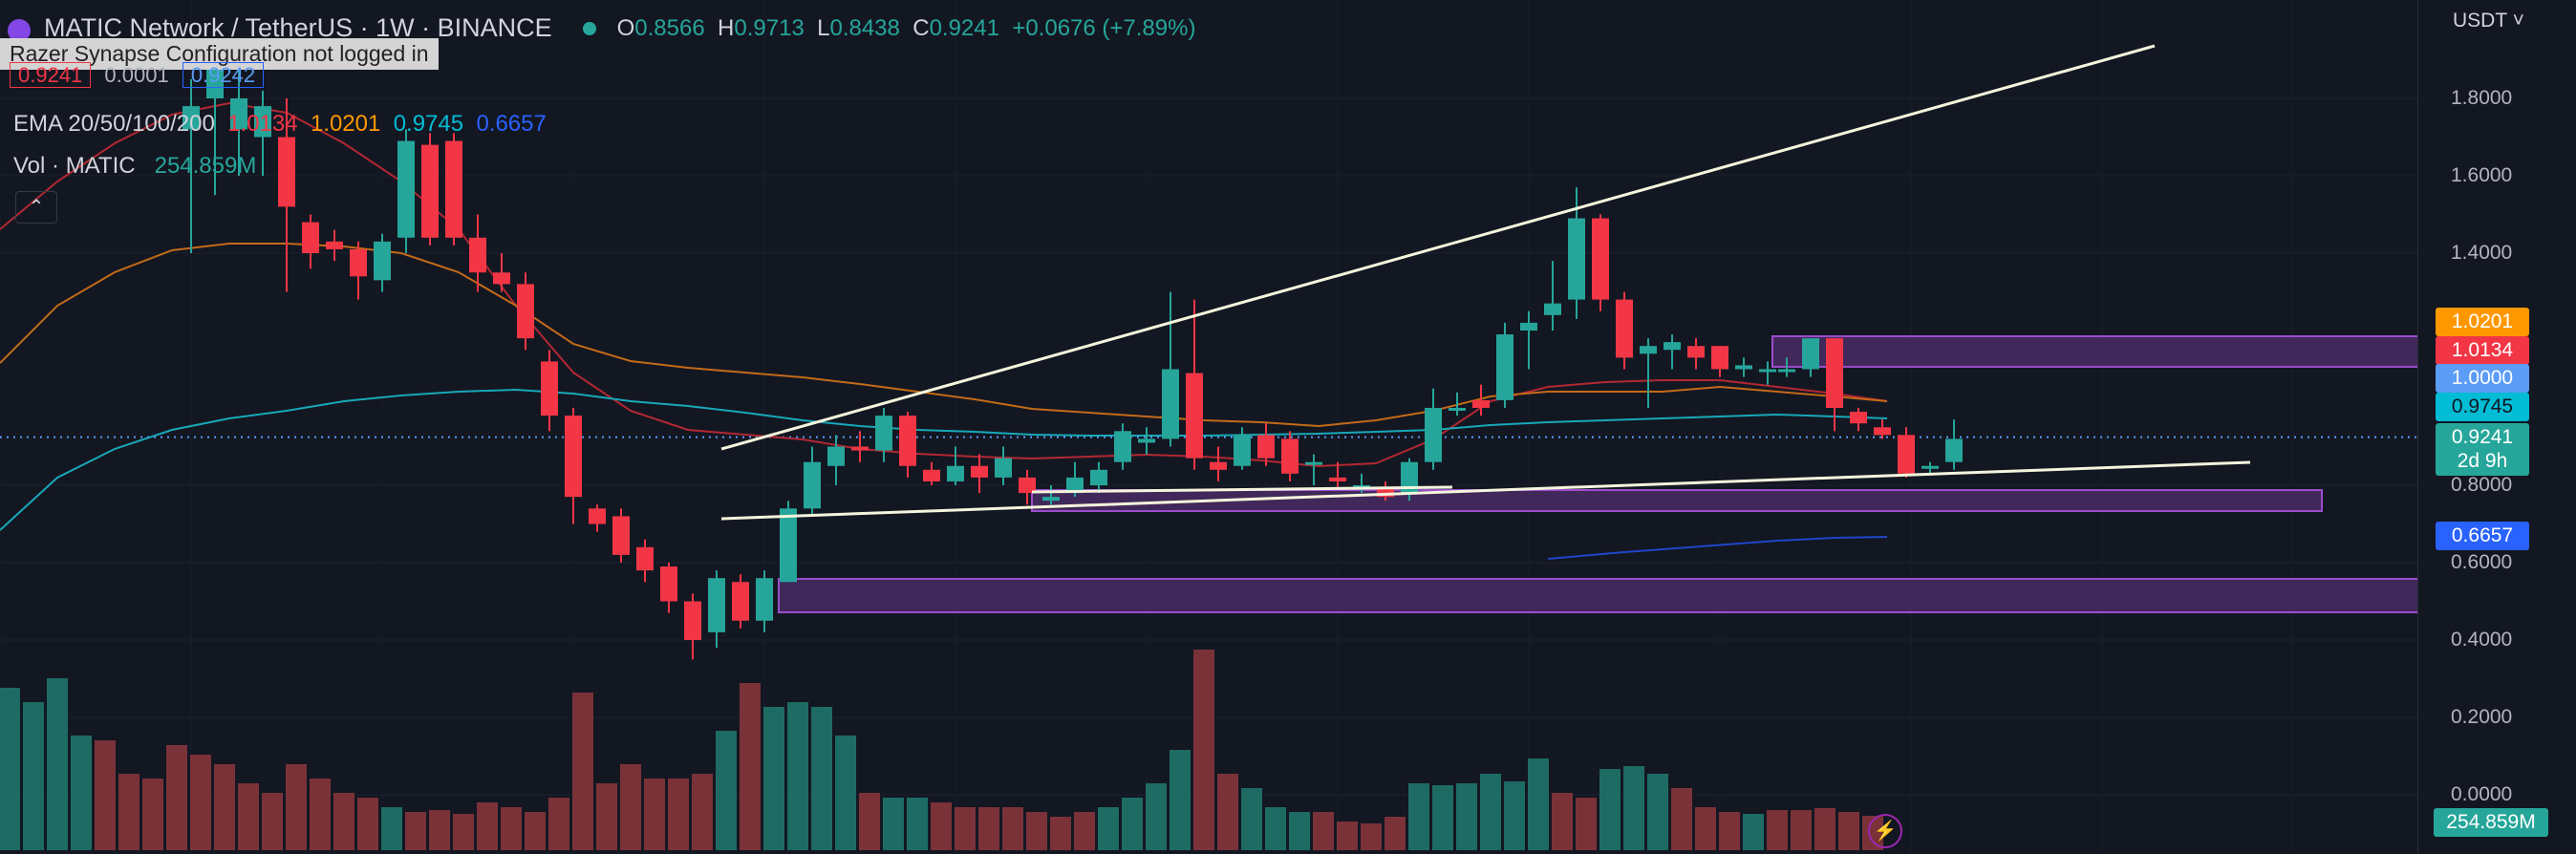 This screenshot has height=854, width=2576. Describe the element at coordinates (1885, 831) in the screenshot. I see `flash-icon: ⚡` at that location.